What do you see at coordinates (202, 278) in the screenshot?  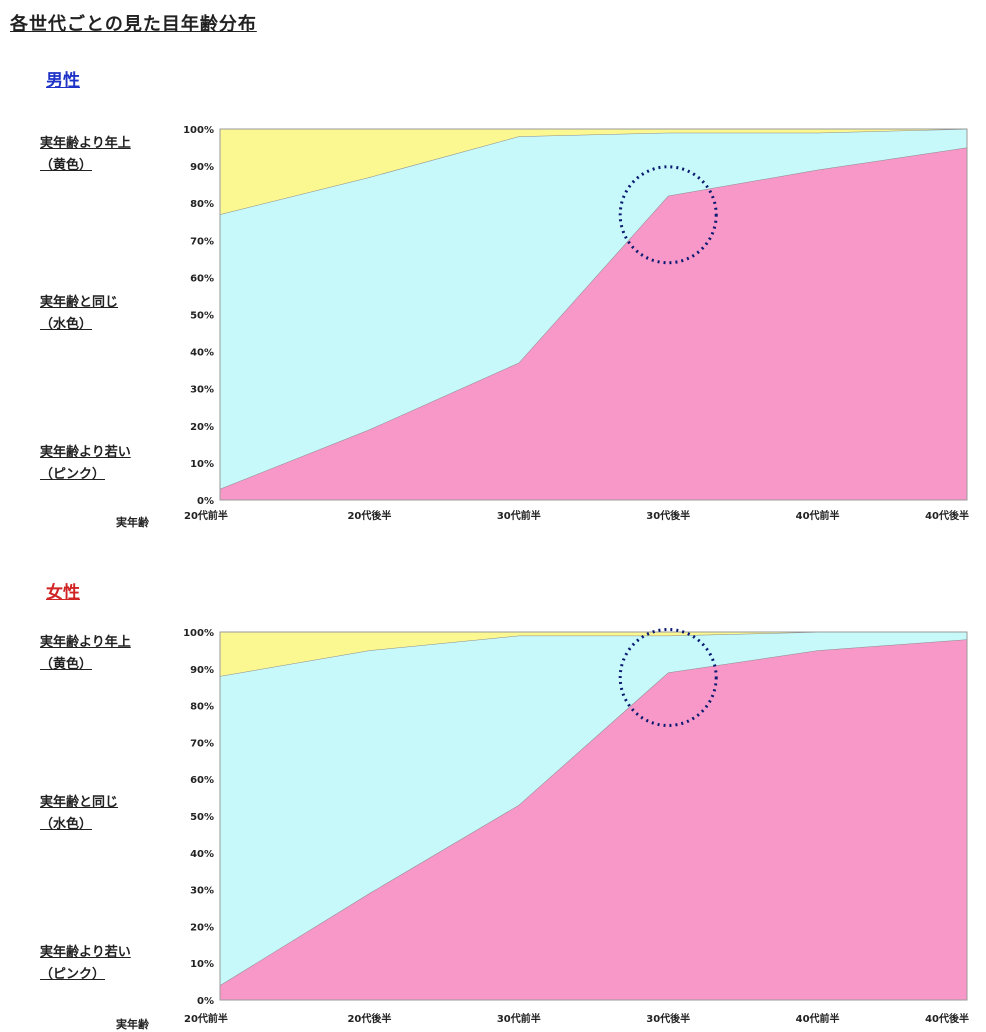 I see `male-y-tick-label: 60%` at bounding box center [202, 278].